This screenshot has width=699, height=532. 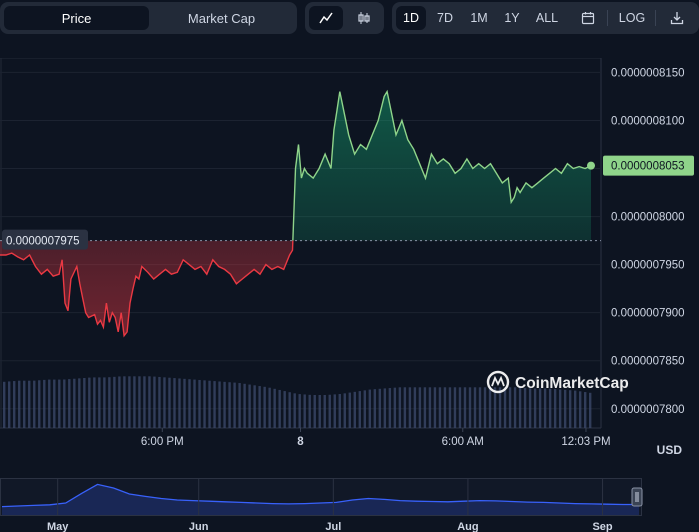 What do you see at coordinates (147, 289) in the screenshot?
I see `price-line-down` at bounding box center [147, 289].